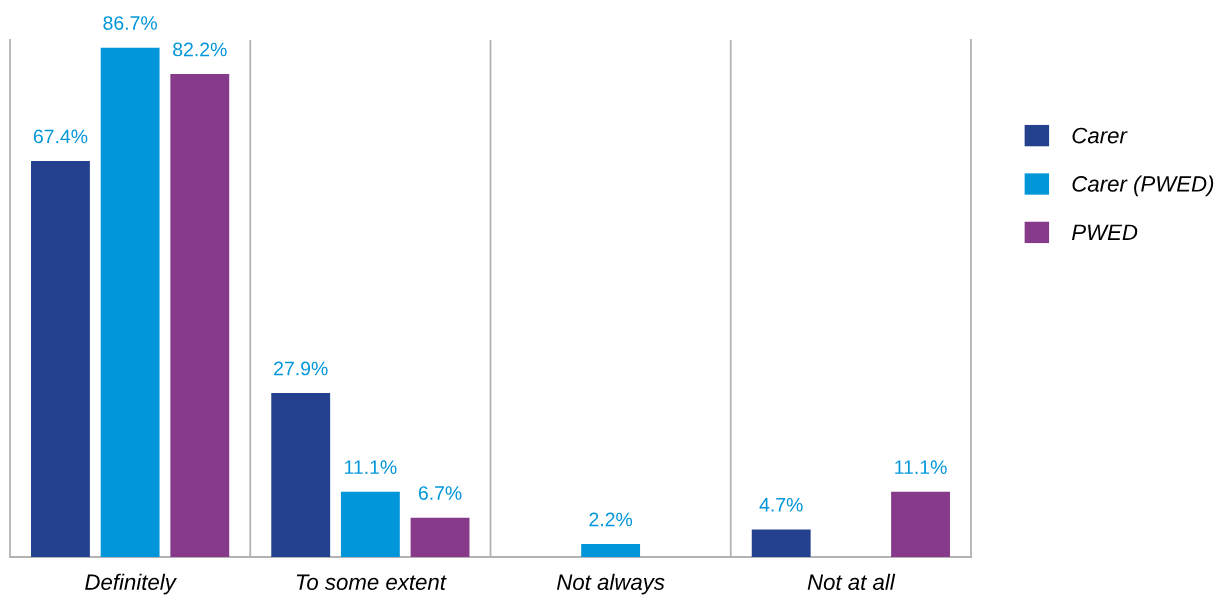 The width and height of the screenshot is (1226, 604). Describe the element at coordinates (610, 584) in the screenshot. I see `x-tick-label: Not always` at that location.